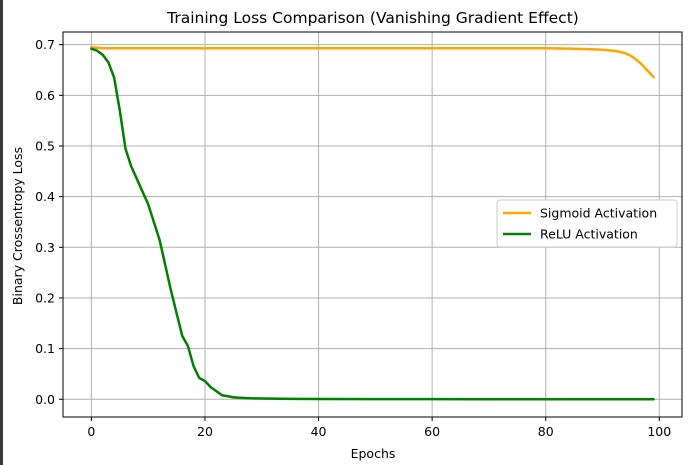 This screenshot has width=690, height=465. I want to click on x-axis-label: Epochs, so click(373, 453).